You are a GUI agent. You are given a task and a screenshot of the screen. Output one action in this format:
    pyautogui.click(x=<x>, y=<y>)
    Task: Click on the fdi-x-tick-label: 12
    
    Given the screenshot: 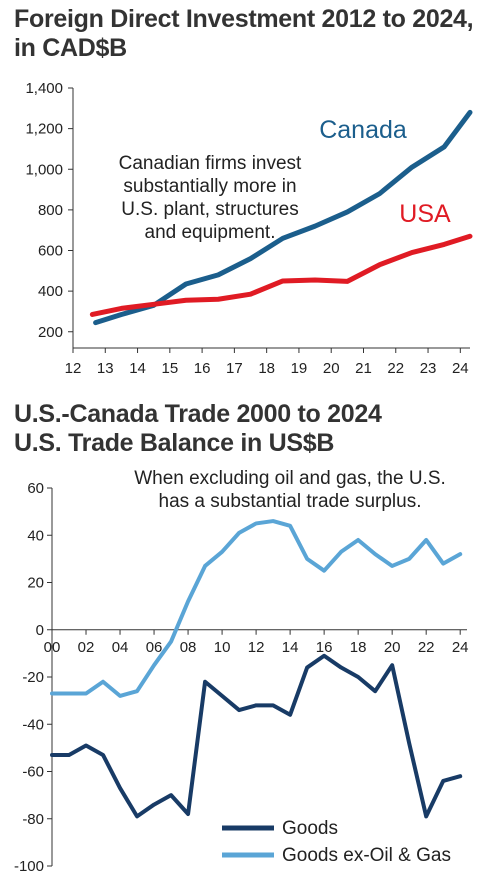 What is the action you would take?
    pyautogui.click(x=73, y=368)
    